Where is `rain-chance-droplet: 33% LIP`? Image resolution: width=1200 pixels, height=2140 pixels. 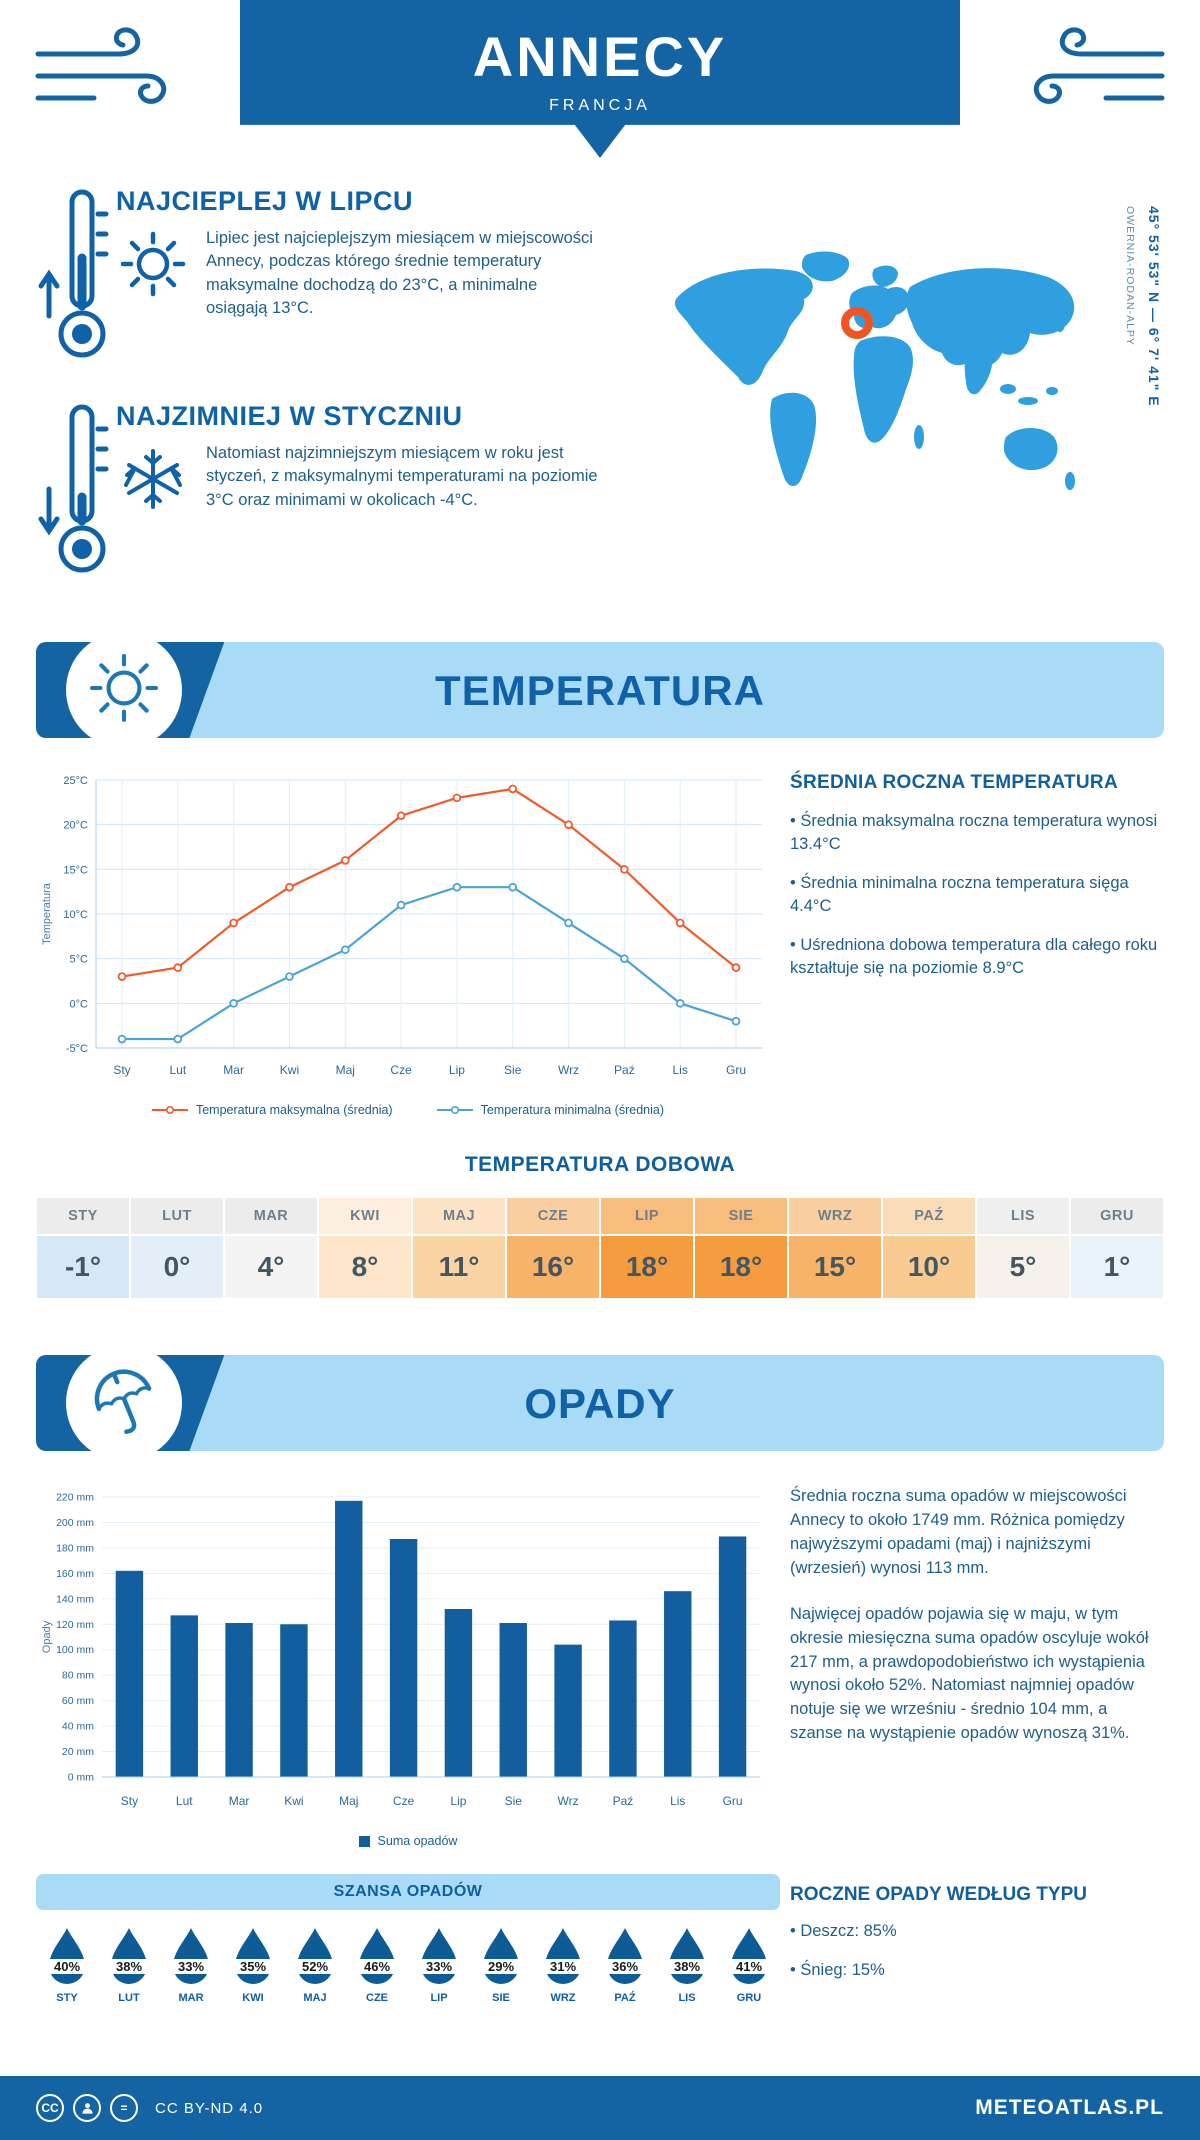
rain-chance-droplet: 33% LIP is located at coordinates (439, 1965).